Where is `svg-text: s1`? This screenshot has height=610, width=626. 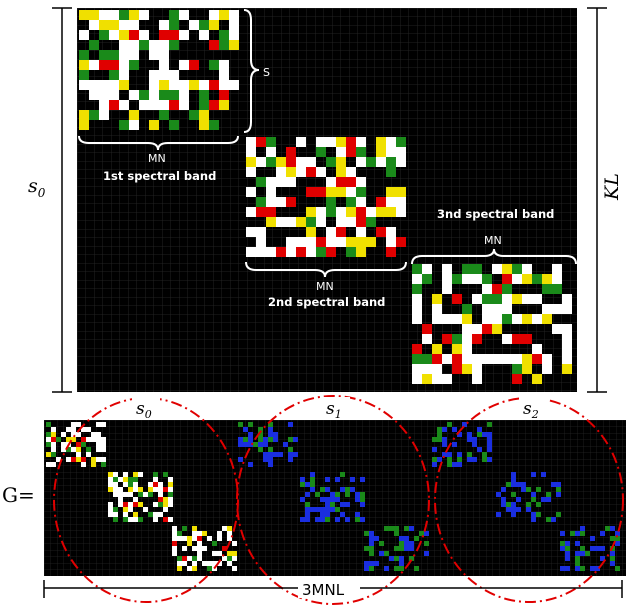 svg-text: s1 is located at coordinates (334, 410).